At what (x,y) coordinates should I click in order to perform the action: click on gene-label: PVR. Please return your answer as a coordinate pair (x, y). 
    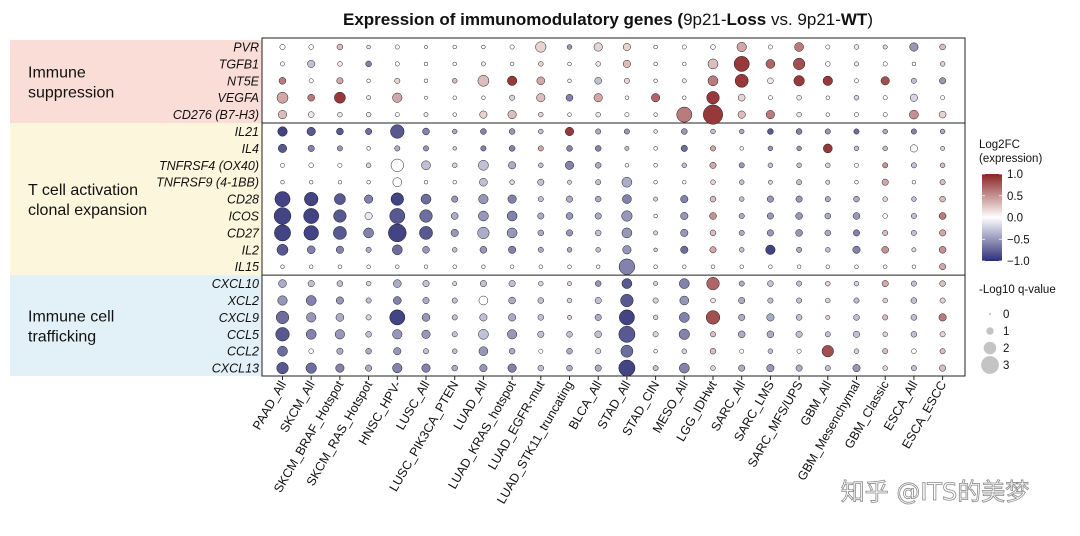
    Looking at the image, I should click on (246, 48).